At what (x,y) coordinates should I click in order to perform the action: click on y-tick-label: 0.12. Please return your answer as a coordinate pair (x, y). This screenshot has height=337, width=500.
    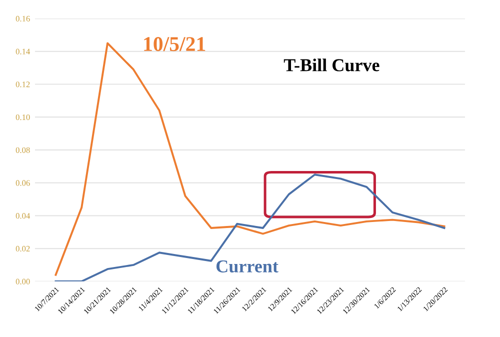
    Looking at the image, I should click on (23, 85).